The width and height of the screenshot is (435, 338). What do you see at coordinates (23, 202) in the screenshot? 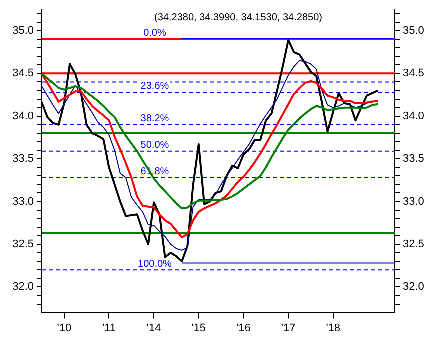
I see `y-tick-label: 33.0` at bounding box center [23, 202].